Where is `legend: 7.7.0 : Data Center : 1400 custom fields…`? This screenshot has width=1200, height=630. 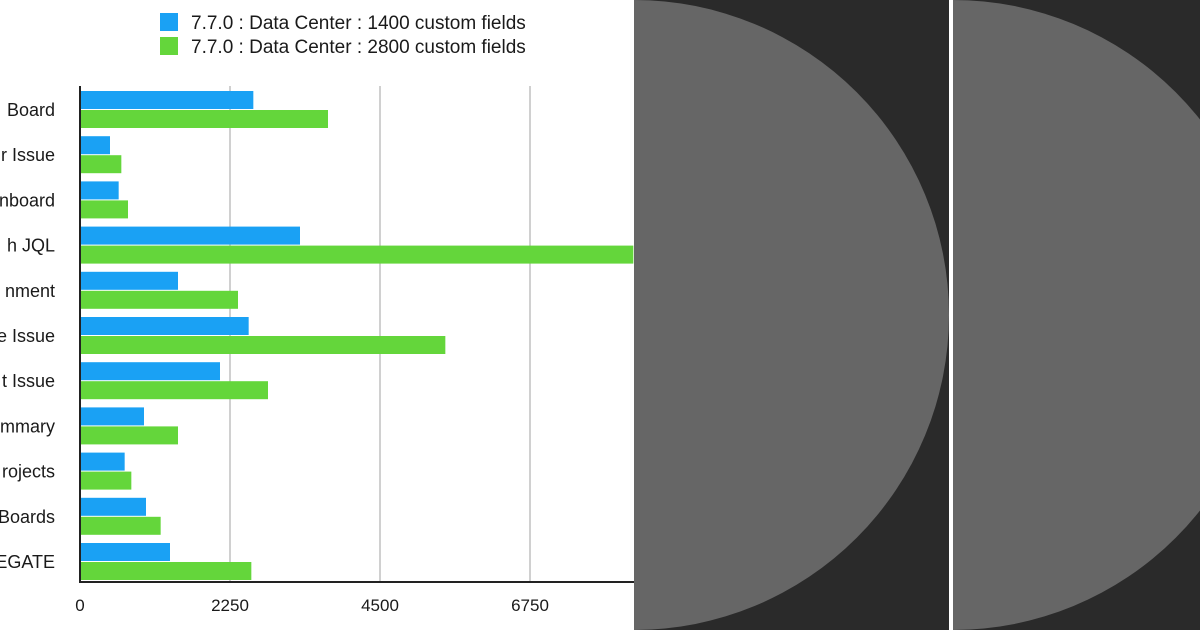 legend: 7.7.0 : Data Center : 1400 custom fields… is located at coordinates (343, 35).